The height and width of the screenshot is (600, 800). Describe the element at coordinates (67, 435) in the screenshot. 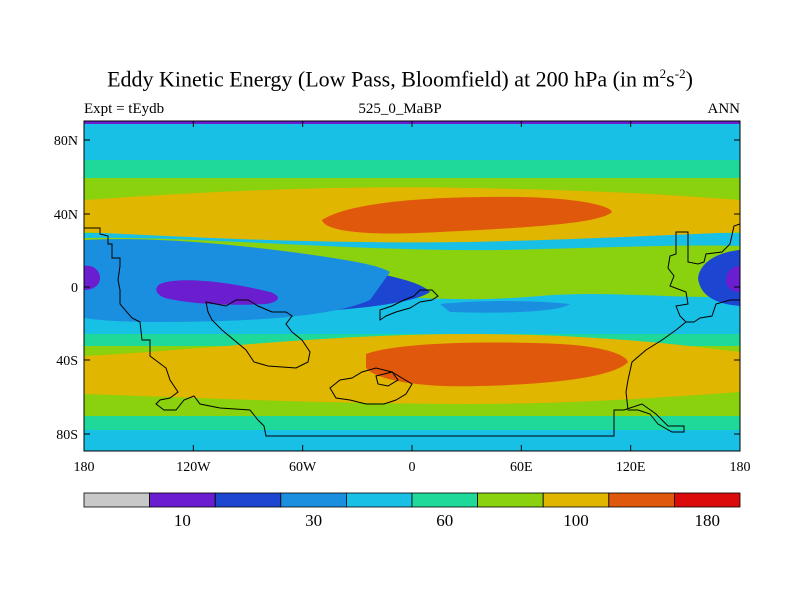

I see `lat-tick-label: 80S` at that location.